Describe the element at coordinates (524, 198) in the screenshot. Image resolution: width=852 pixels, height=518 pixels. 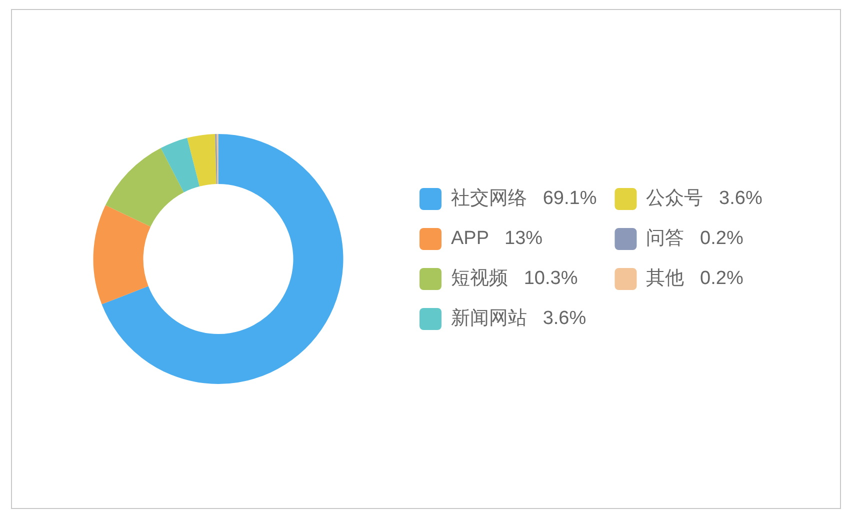
I see `legend-label: 社交网络 69.1%` at that location.